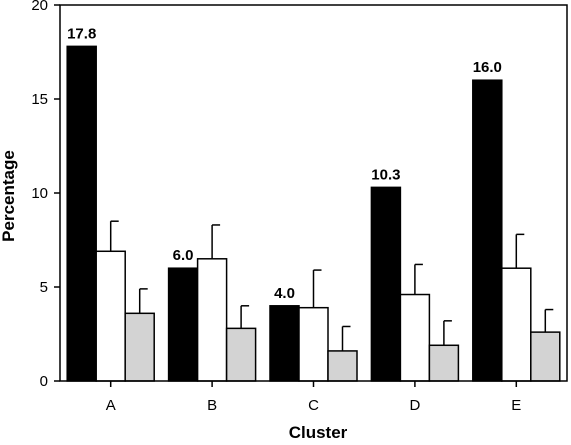  Describe the element at coordinates (284, 293) in the screenshot. I see `data-label-c: 4.0` at that location.